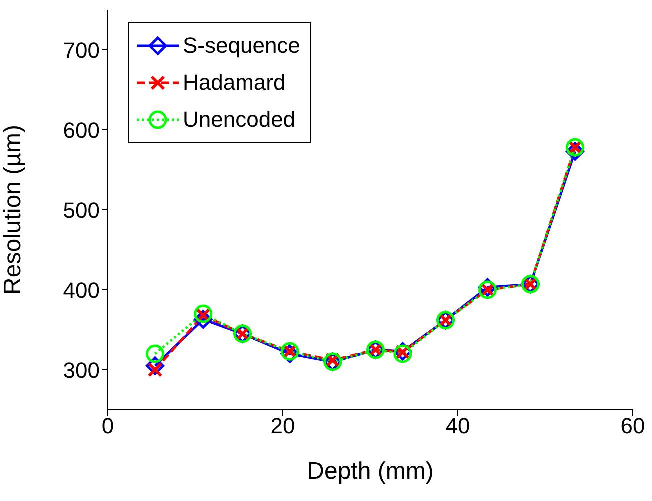  Describe the element at coordinates (458, 426) in the screenshot. I see `x-tick-label: 40` at that location.